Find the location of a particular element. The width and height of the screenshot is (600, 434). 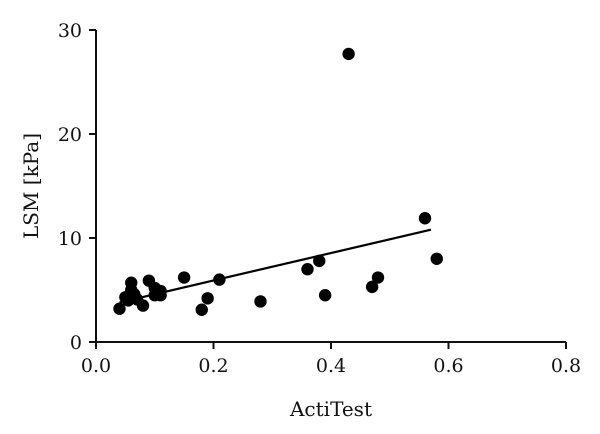

fit-line-layer is located at coordinates (275, 266).